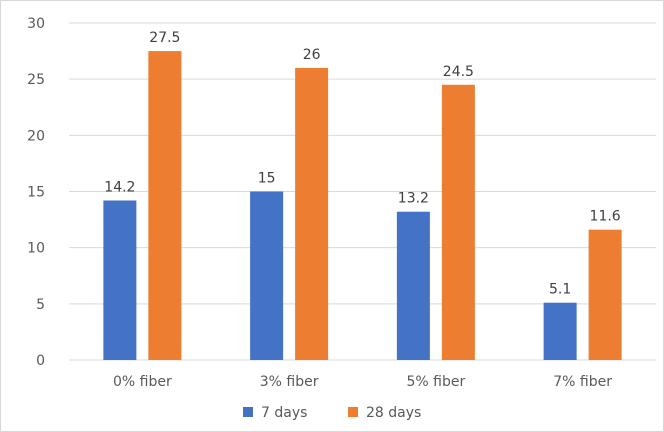  Describe the element at coordinates (36, 136) in the screenshot. I see `y-tick-label: 20` at that location.